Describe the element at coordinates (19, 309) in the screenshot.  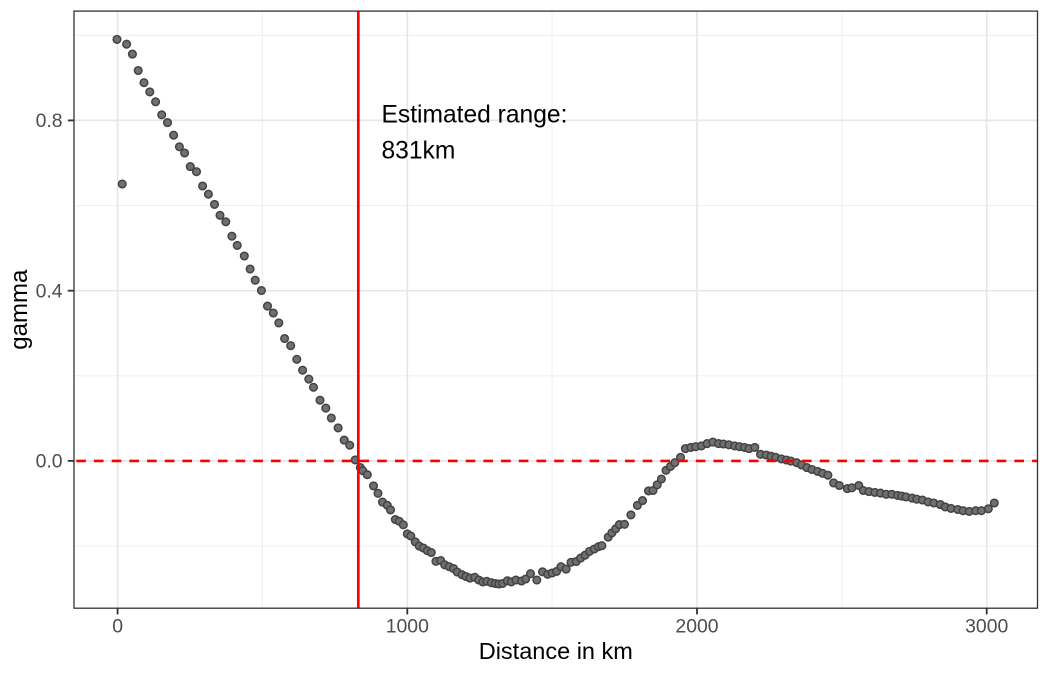
I see `svg-text: gamma` at that location.